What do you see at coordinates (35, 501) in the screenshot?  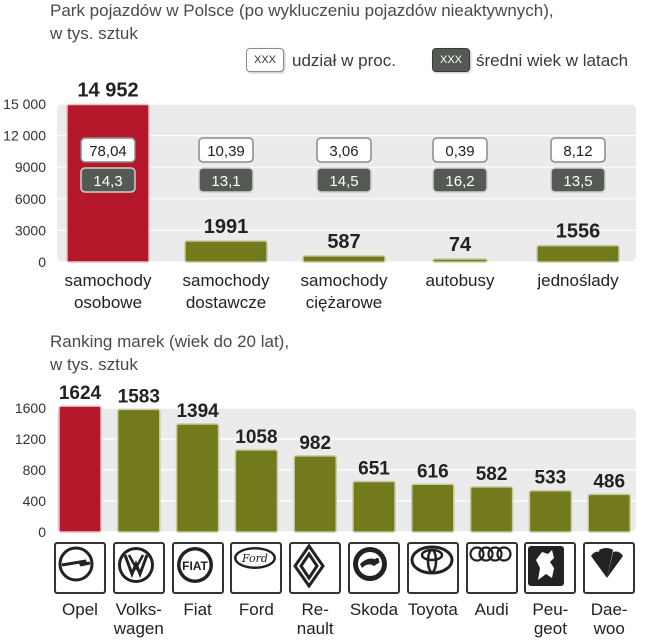 I see `chart2-ytick-label: 400` at bounding box center [35, 501].